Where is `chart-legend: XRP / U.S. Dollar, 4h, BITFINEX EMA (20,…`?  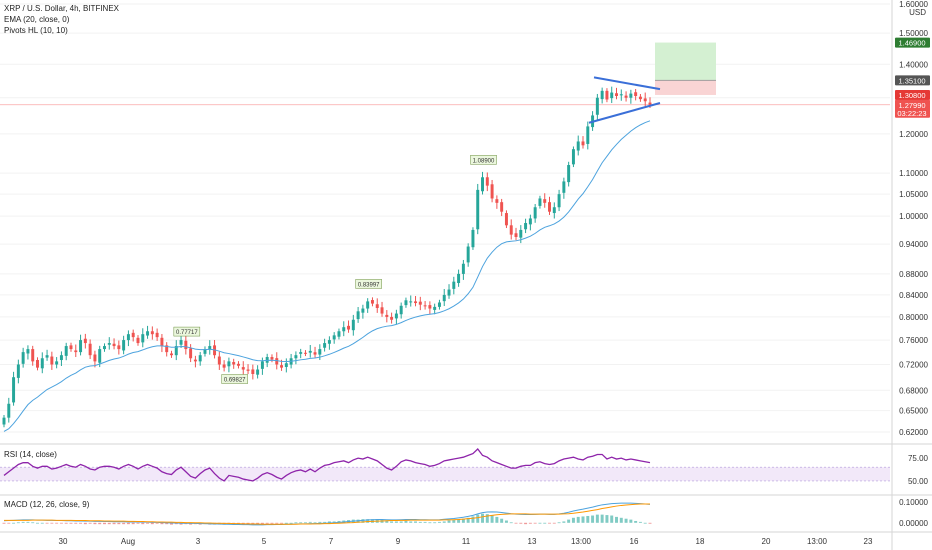 chart-legend: XRP / U.S. Dollar, 4h, BITFINEX EMA (20,… is located at coordinates (61, 19).